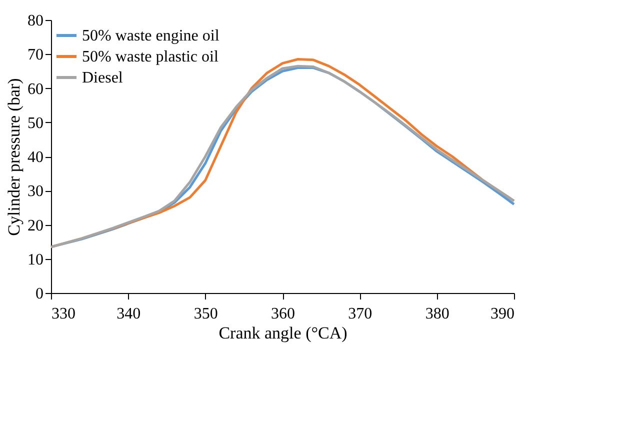 The width and height of the screenshot is (625, 430). What do you see at coordinates (36, 191) in the screenshot?
I see `y-tick-label: 30` at bounding box center [36, 191].